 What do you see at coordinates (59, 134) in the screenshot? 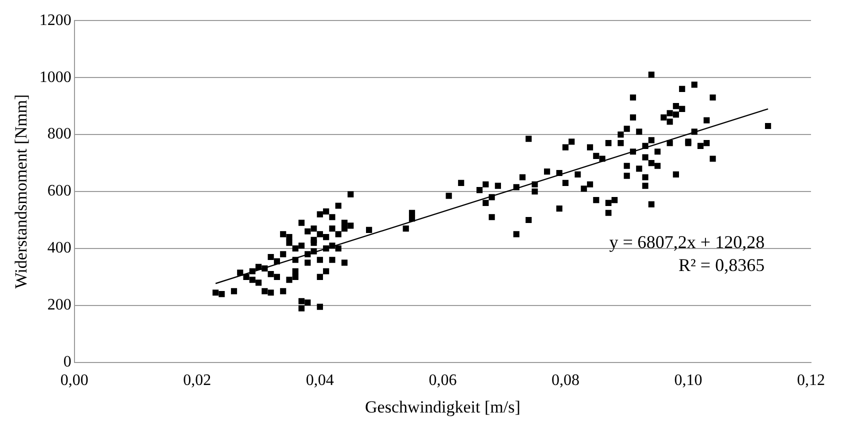
I see `y-tick-label: 800` at bounding box center [59, 134].